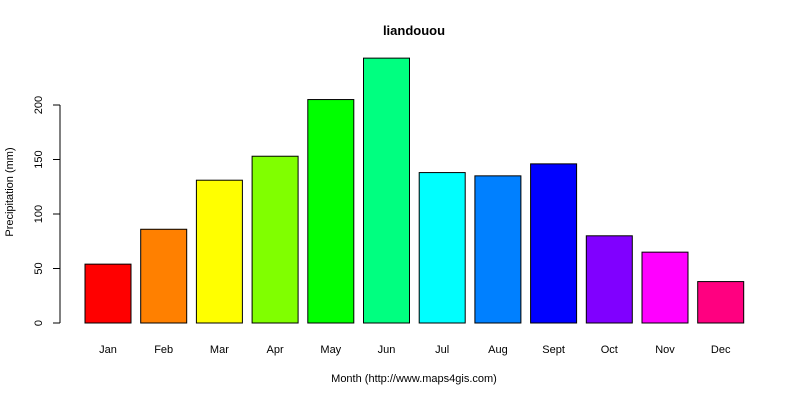 The width and height of the screenshot is (800, 400). What do you see at coordinates (163, 350) in the screenshot?
I see `x-tick-label-feb: Feb` at bounding box center [163, 350].